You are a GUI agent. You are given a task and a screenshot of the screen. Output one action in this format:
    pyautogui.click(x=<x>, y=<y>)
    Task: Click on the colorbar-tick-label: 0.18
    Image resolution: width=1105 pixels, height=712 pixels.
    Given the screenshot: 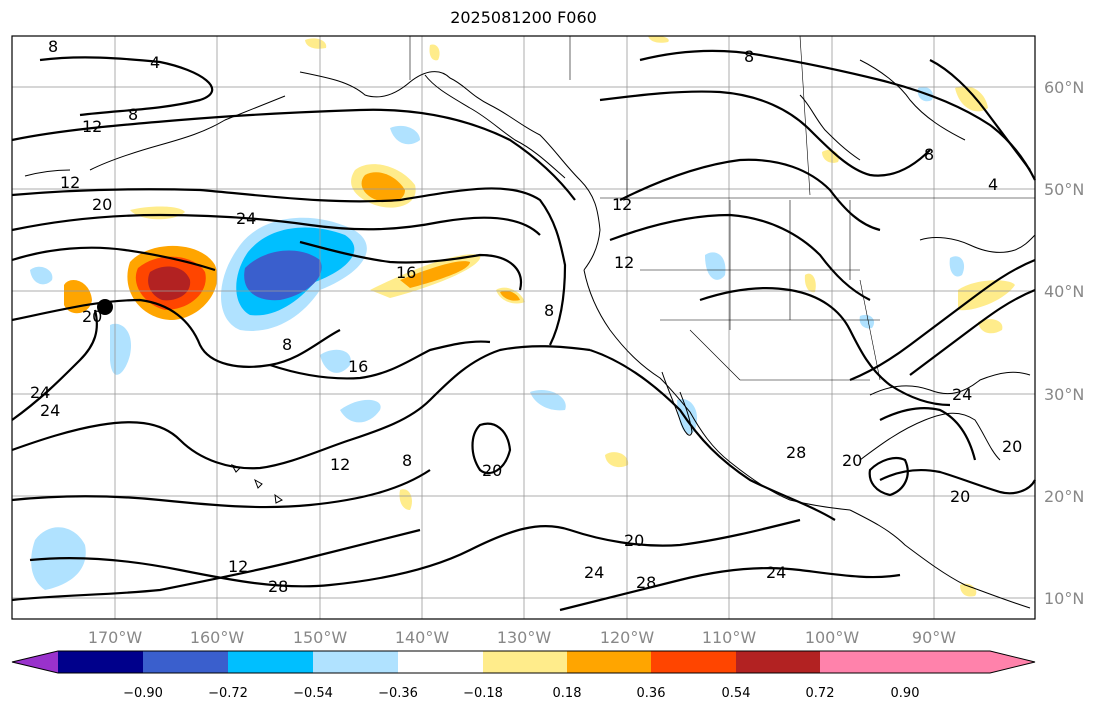 What is the action you would take?
    pyautogui.click(x=567, y=693)
    